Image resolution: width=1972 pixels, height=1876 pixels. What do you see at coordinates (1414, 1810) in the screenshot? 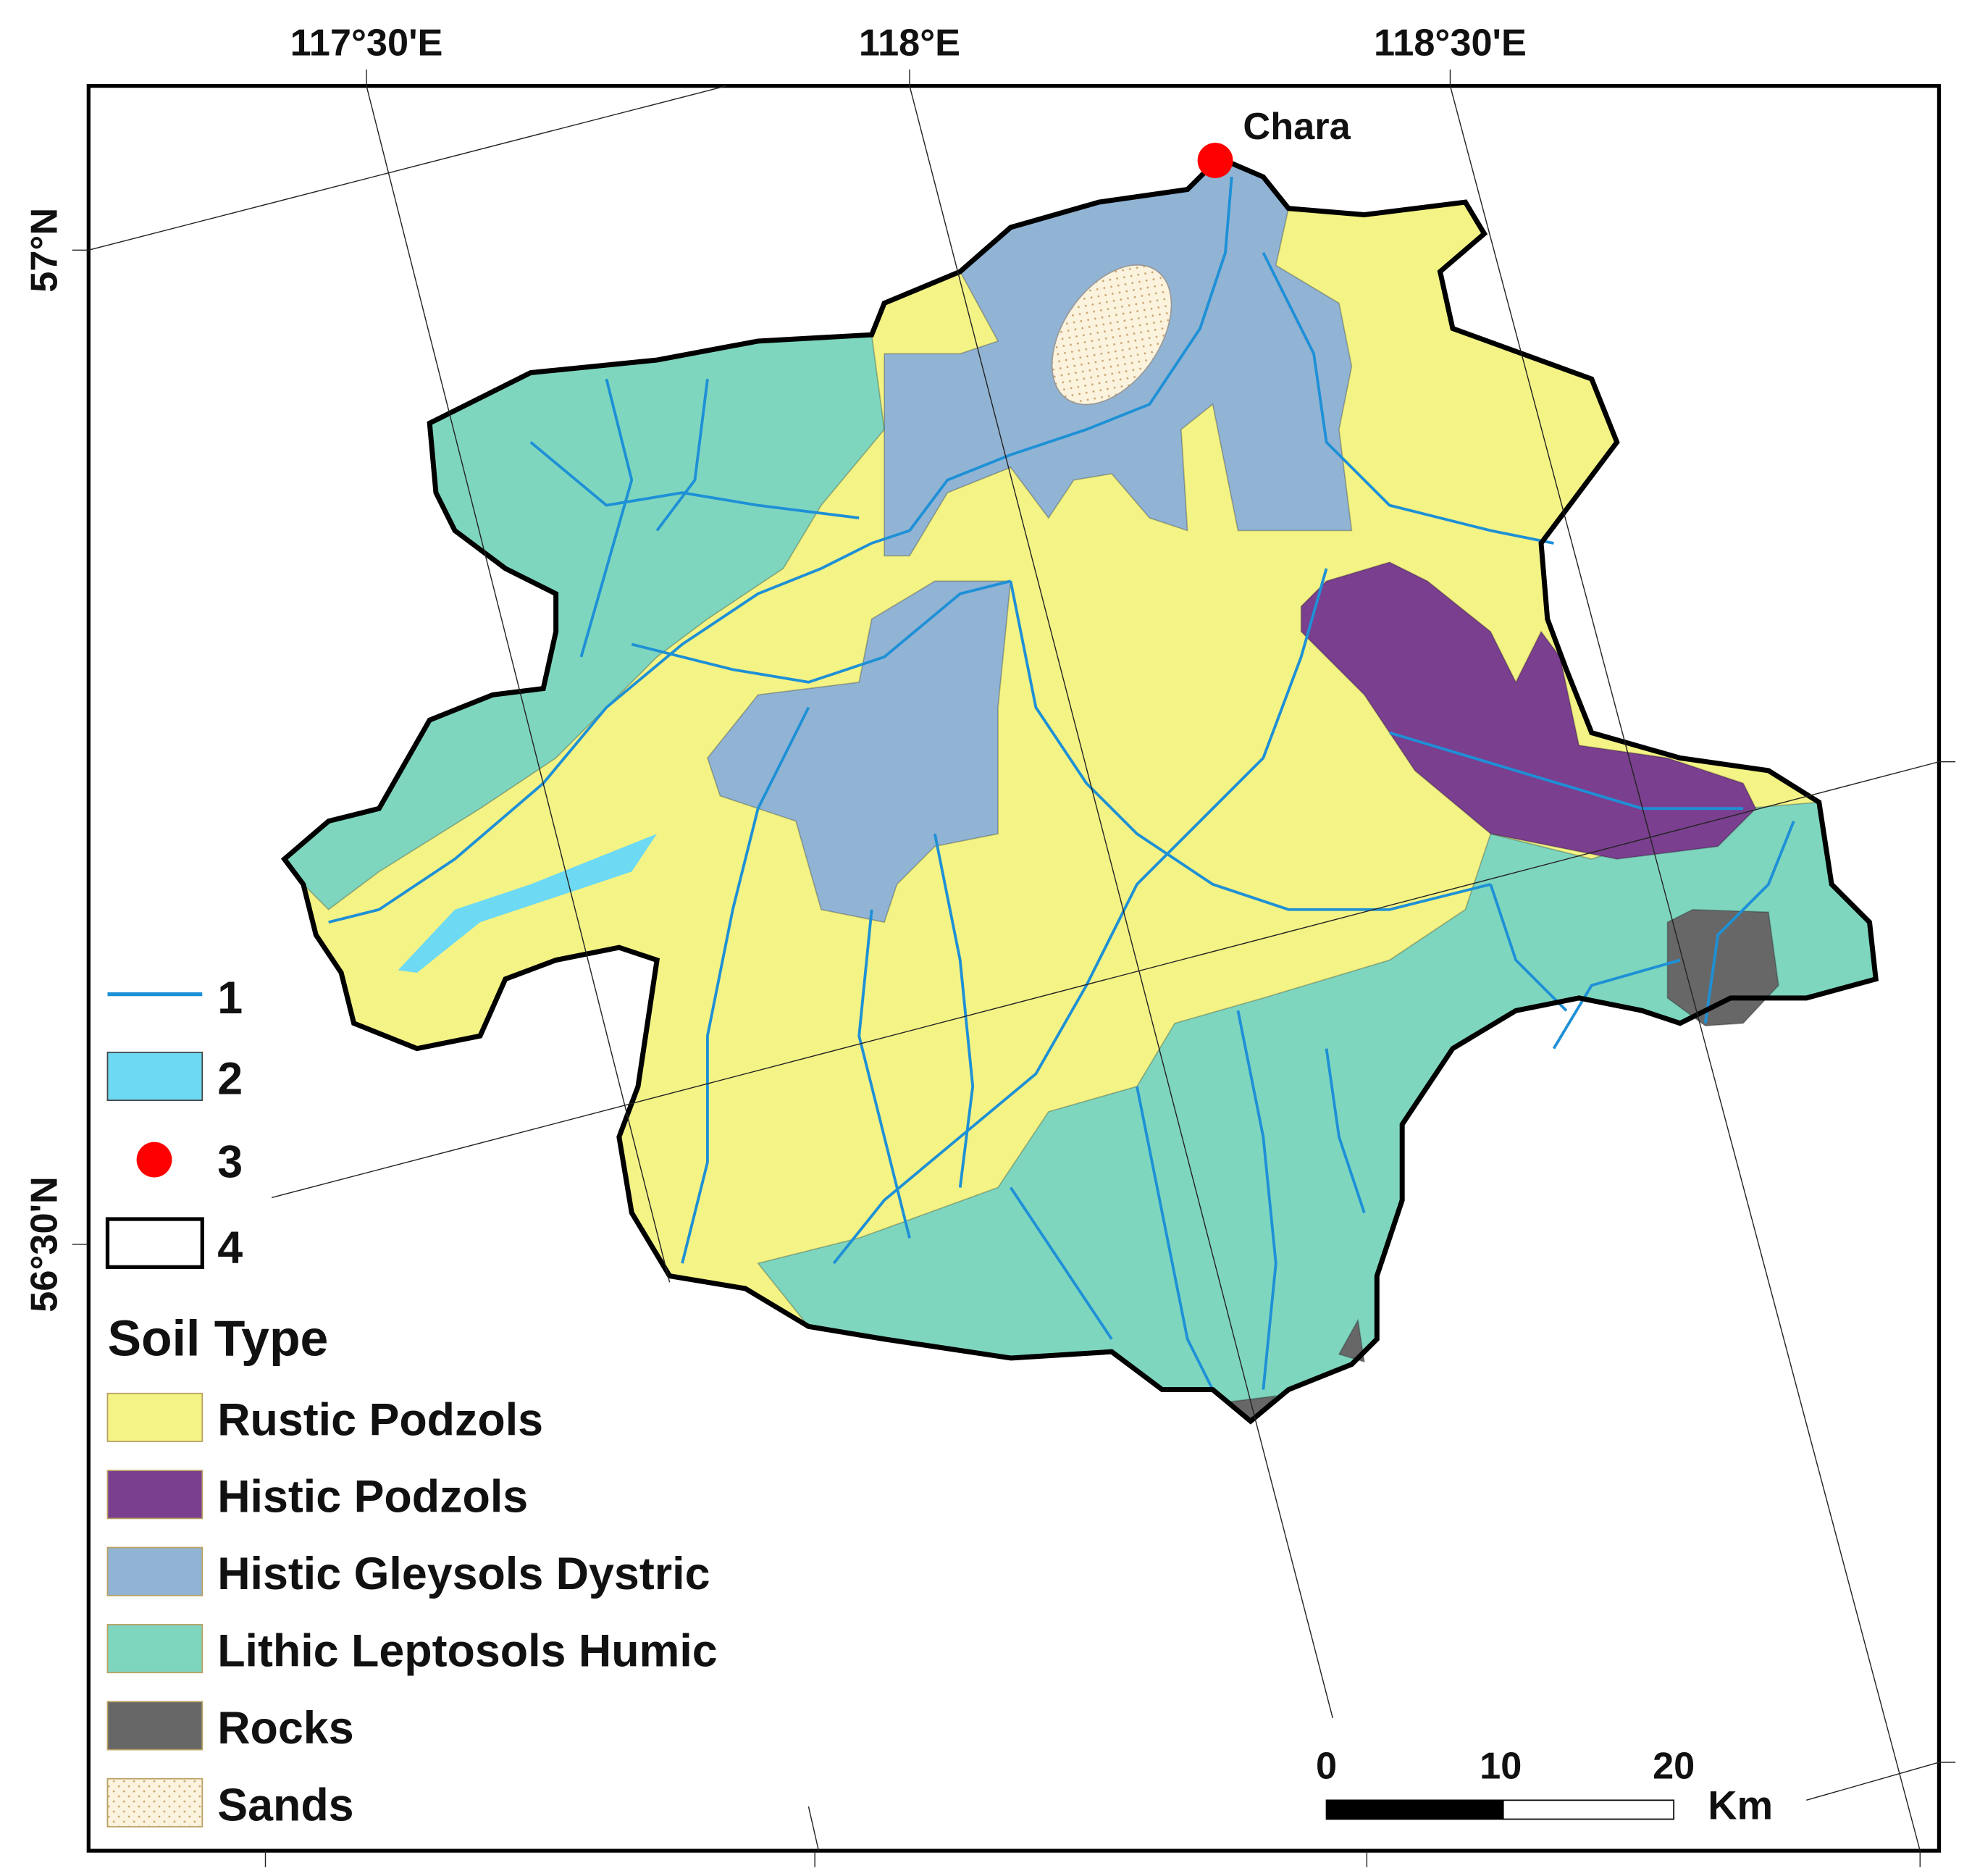
I see `scale-bar-black` at bounding box center [1414, 1810].